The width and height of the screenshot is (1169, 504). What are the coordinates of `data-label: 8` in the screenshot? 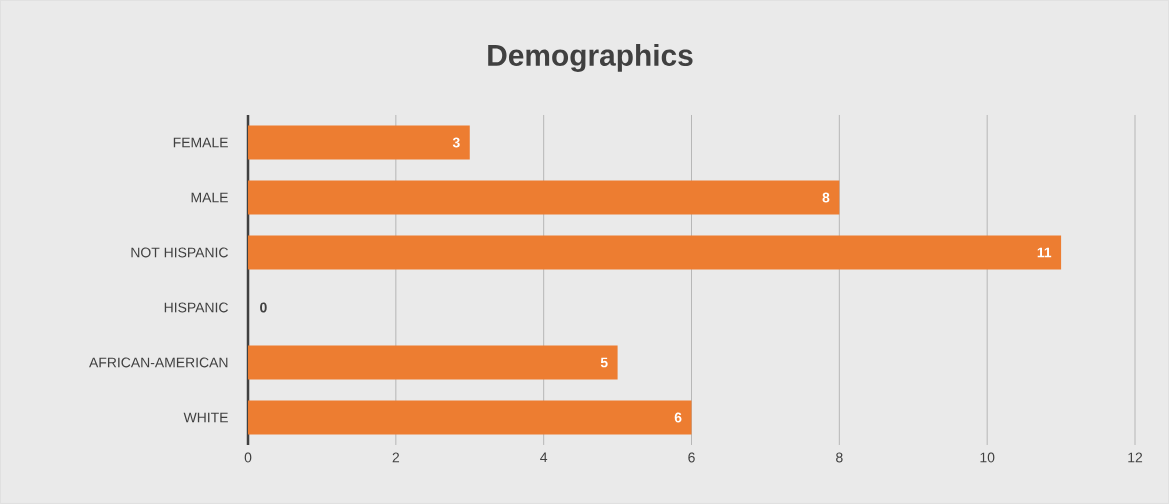 It's located at (826, 197).